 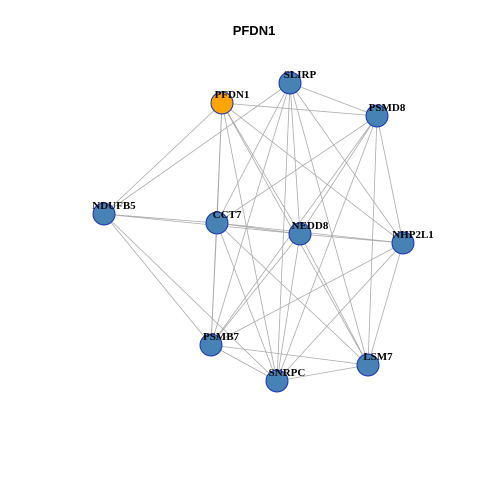 What do you see at coordinates (221, 337) in the screenshot?
I see `node-label: PSMB7` at bounding box center [221, 337].